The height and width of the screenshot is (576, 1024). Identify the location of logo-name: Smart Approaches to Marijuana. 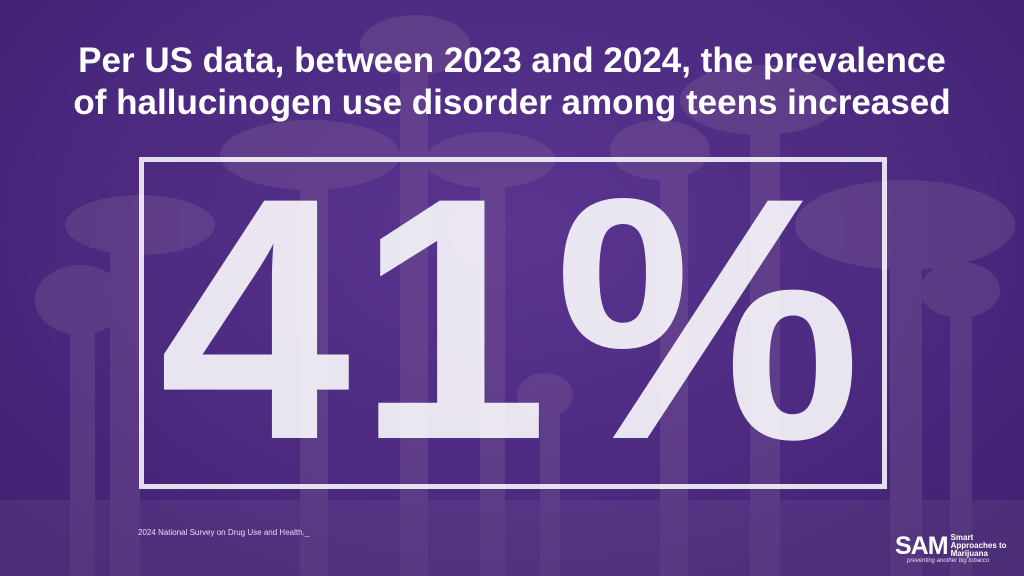
(979, 546).